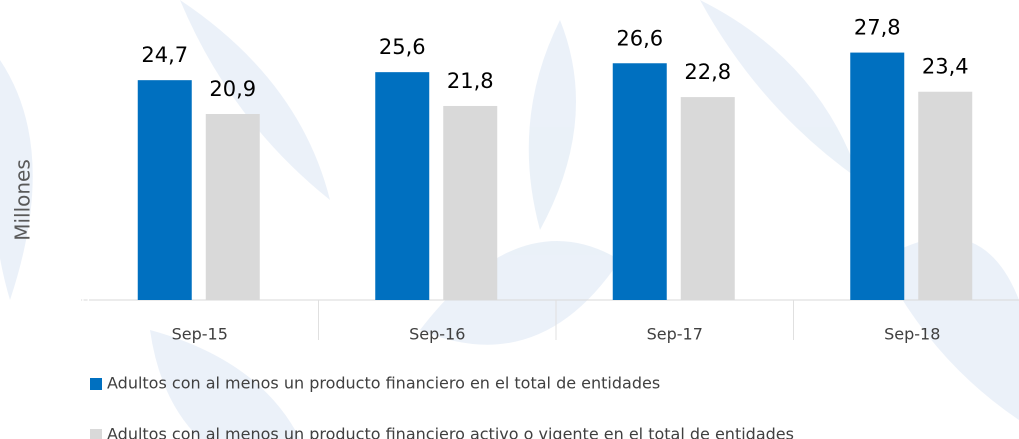 This screenshot has width=1019, height=439. What do you see at coordinates (945, 67) in the screenshot?
I see `value-label: 23,4` at bounding box center [945, 67].